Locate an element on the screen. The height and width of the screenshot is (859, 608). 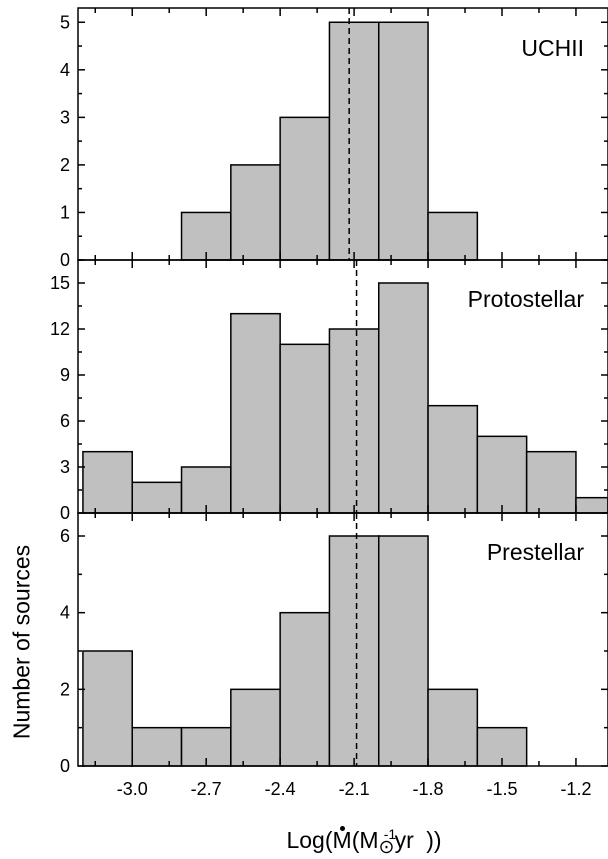
x-tick-label: -1.5 is located at coordinates (501, 789).